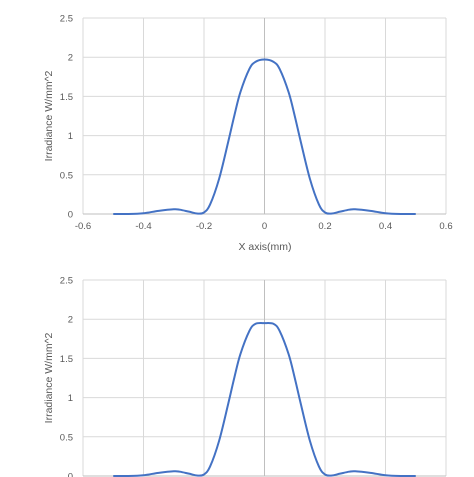  What do you see at coordinates (204, 226) in the screenshot?
I see `x-tick-label: -0.2` at bounding box center [204, 226].